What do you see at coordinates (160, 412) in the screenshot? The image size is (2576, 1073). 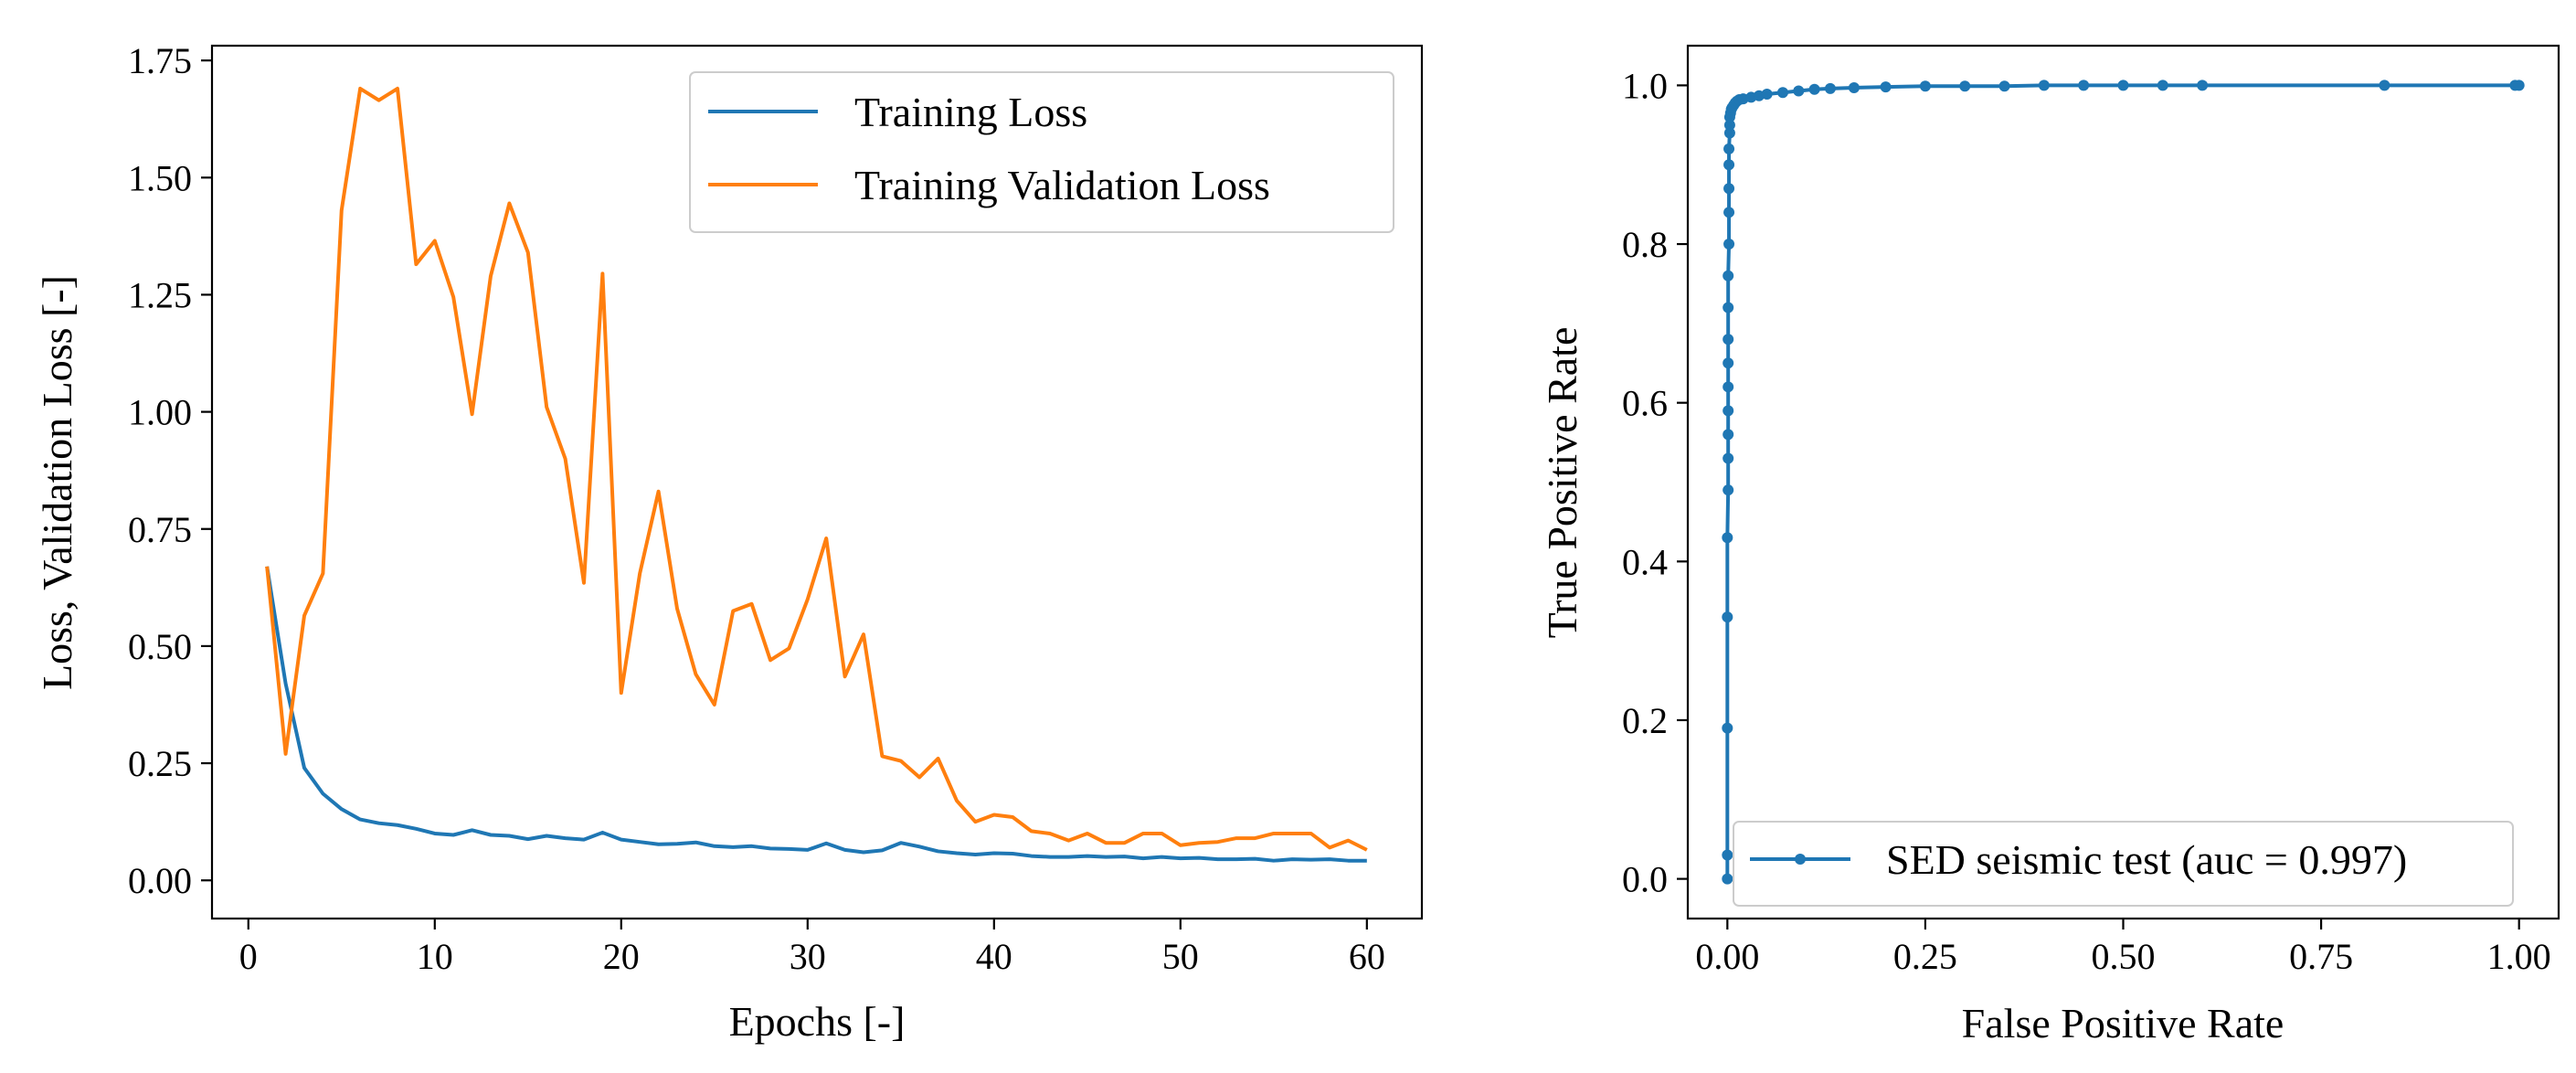 I see `loss-chart-ytick-label: 1.00` at bounding box center [160, 412].